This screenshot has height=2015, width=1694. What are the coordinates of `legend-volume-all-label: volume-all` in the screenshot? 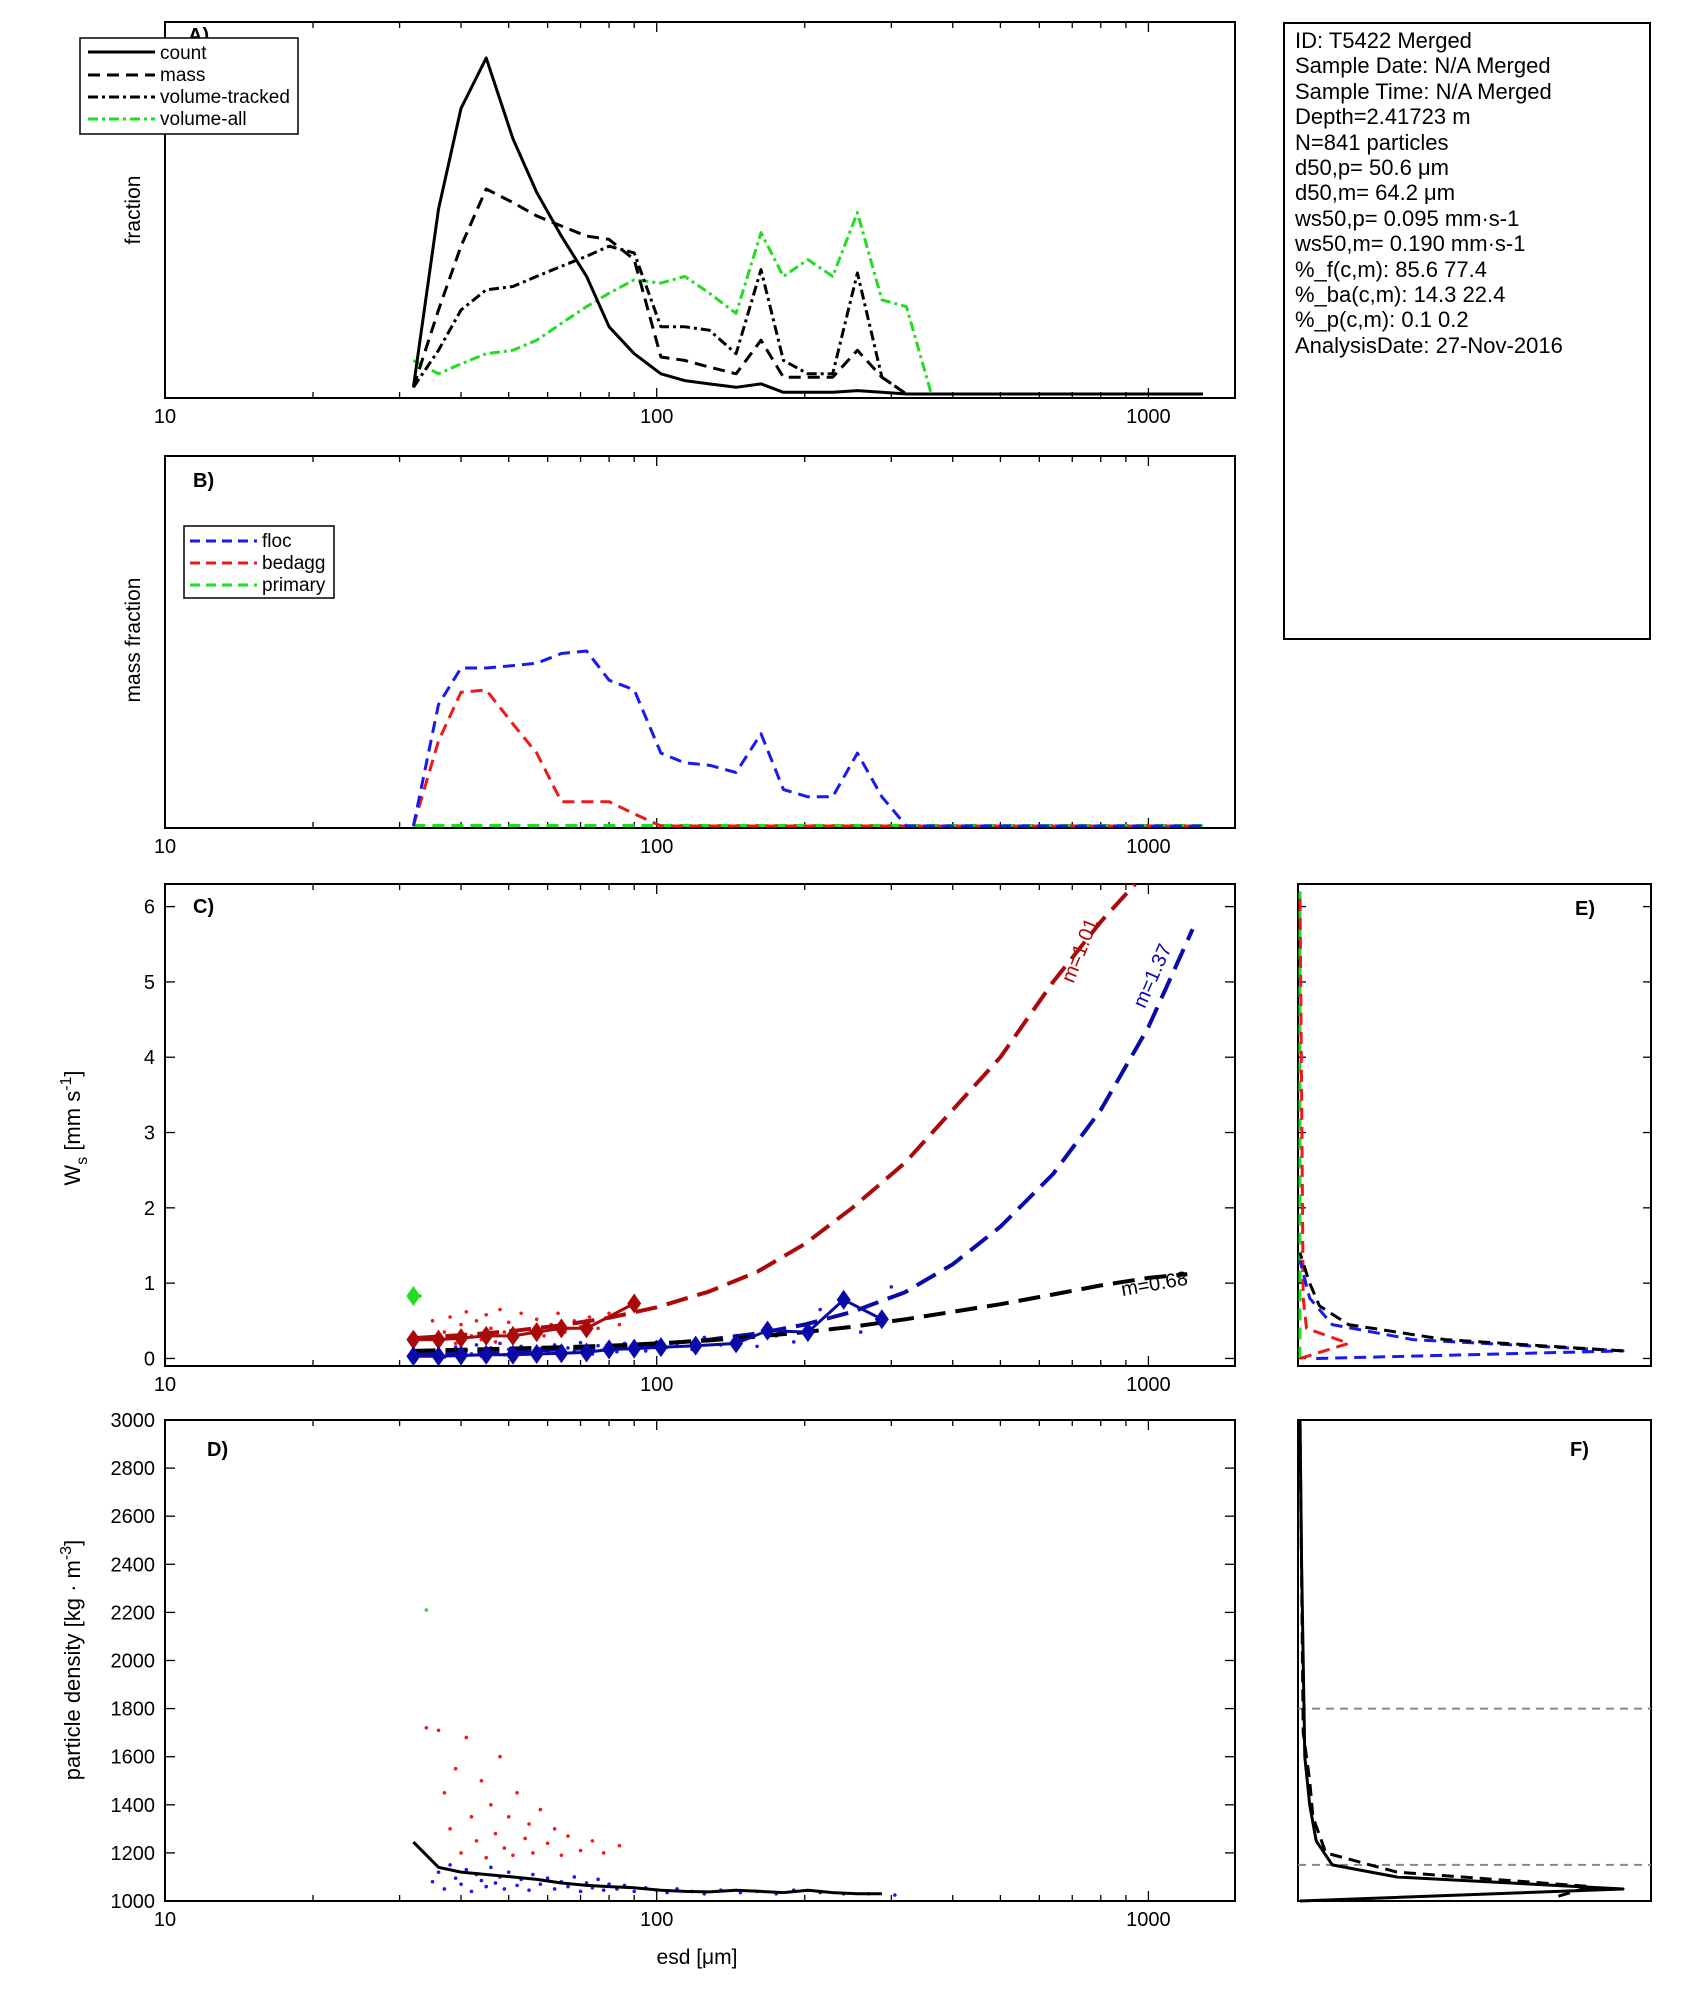 It's located at (203, 119).